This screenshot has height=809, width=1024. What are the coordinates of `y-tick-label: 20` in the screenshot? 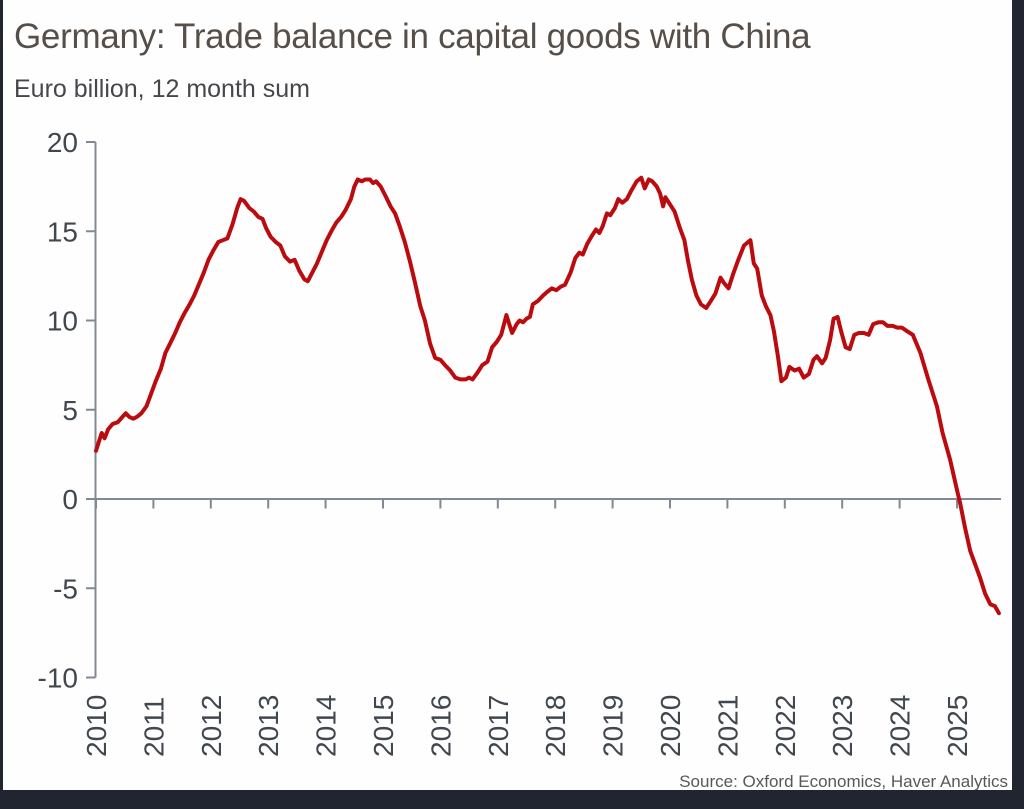 It's located at (62, 142).